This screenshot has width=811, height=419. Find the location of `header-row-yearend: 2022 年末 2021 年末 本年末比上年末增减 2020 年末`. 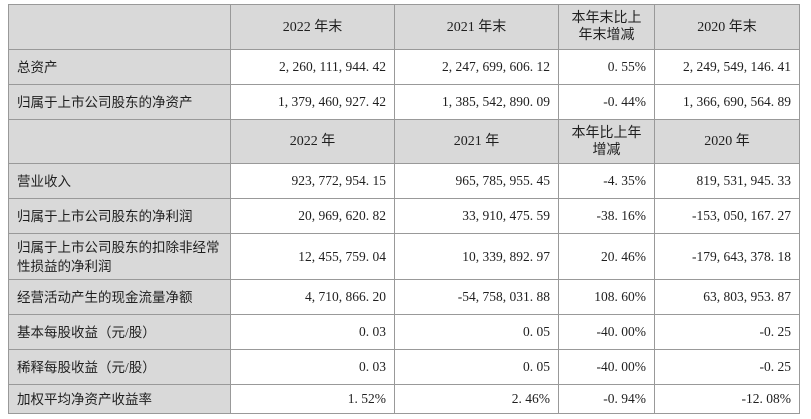

header-row-yearend: 2022 年末 2021 年末 本年末比上年末增减 2020 年末 is located at coordinates (404, 27).